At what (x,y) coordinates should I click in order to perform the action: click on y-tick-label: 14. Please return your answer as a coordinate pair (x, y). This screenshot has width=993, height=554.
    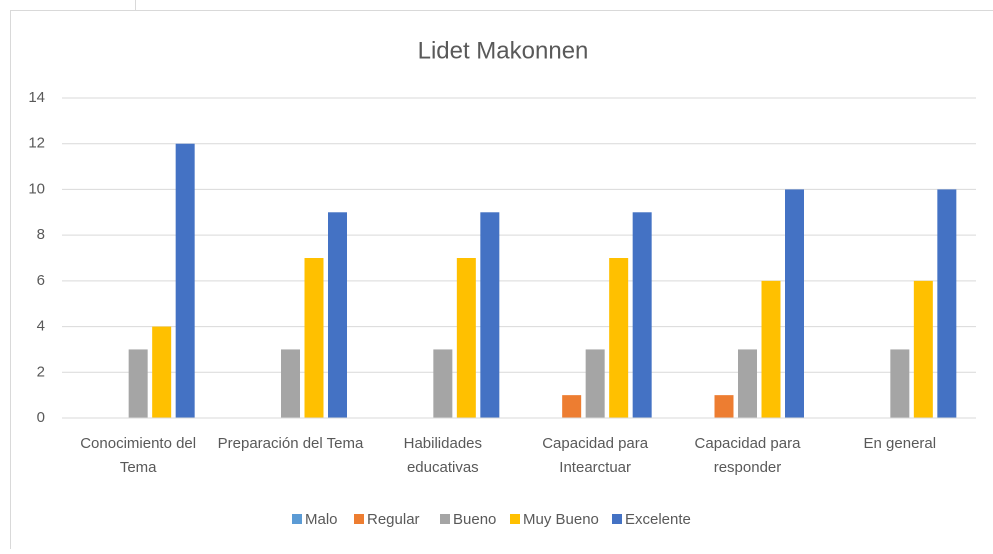
    Looking at the image, I should click on (36, 97).